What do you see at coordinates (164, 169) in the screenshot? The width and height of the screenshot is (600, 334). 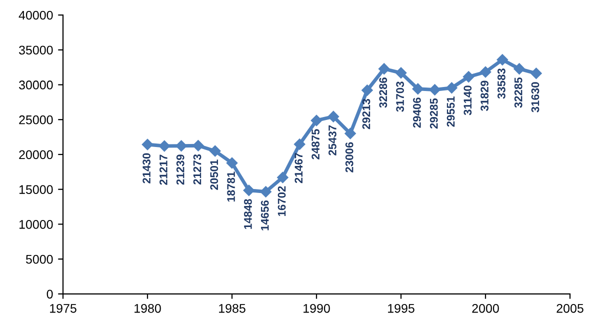 I see `data-label: 21217` at bounding box center [164, 169].